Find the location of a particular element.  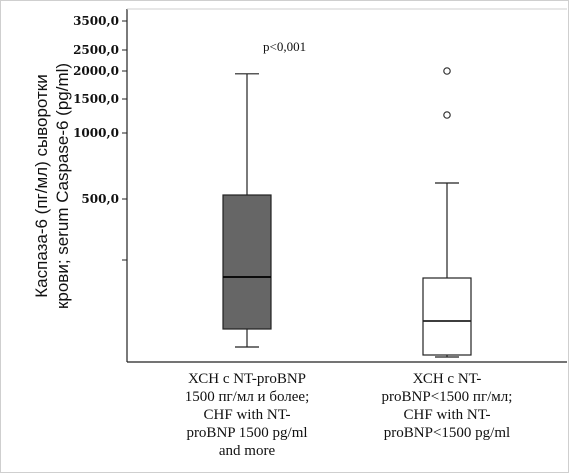

y-tick-label: 2500,0 is located at coordinates (96, 50).